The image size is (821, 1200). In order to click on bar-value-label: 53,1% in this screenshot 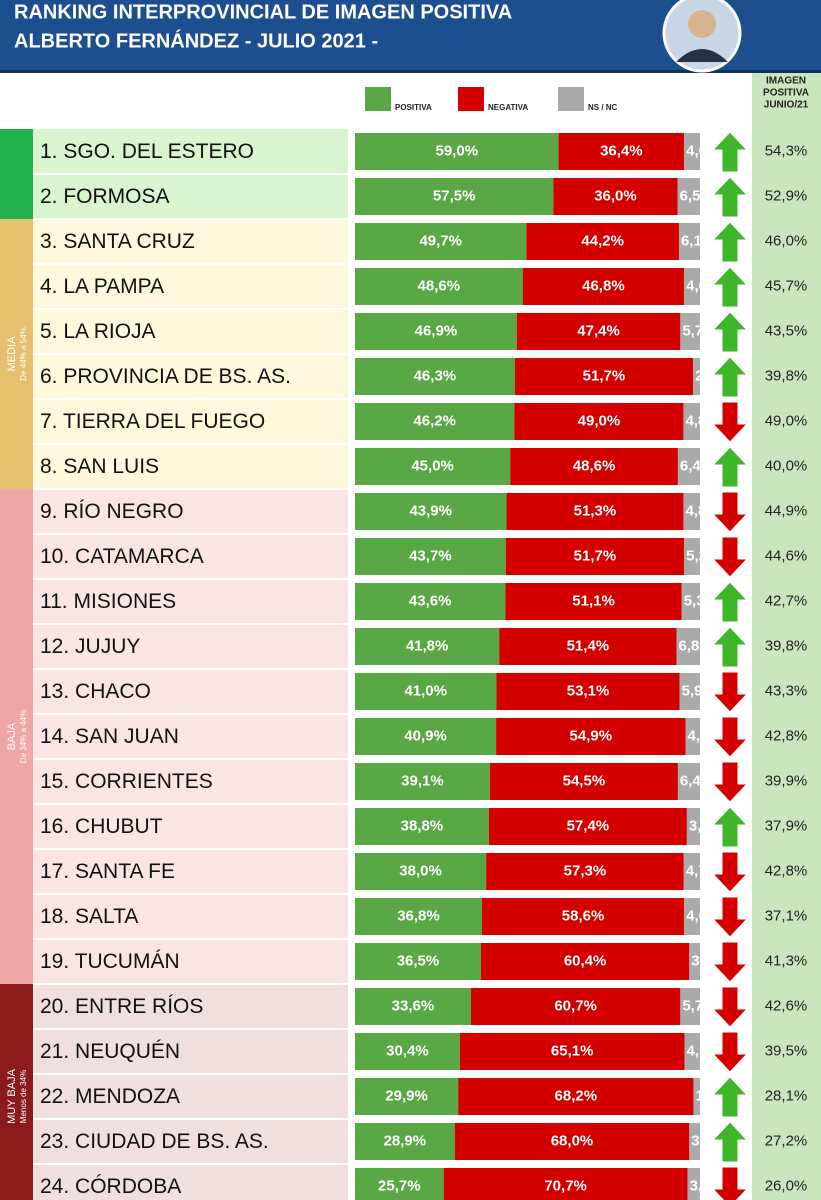, I will do `click(588, 690)`.